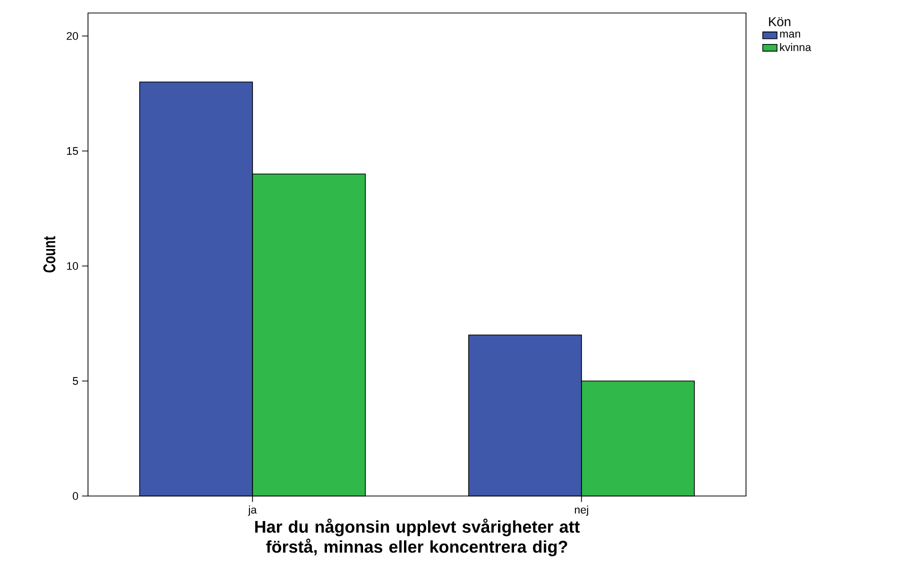 Image resolution: width=897 pixels, height=568 pixels. I want to click on y-tick-label: 10, so click(72, 266).